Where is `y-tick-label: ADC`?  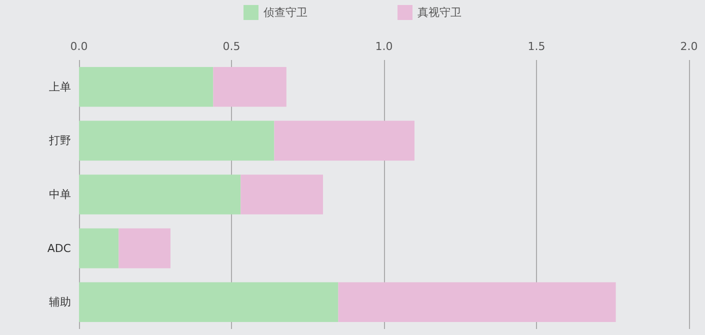
y-tick-label: ADC is located at coordinates (59, 248).